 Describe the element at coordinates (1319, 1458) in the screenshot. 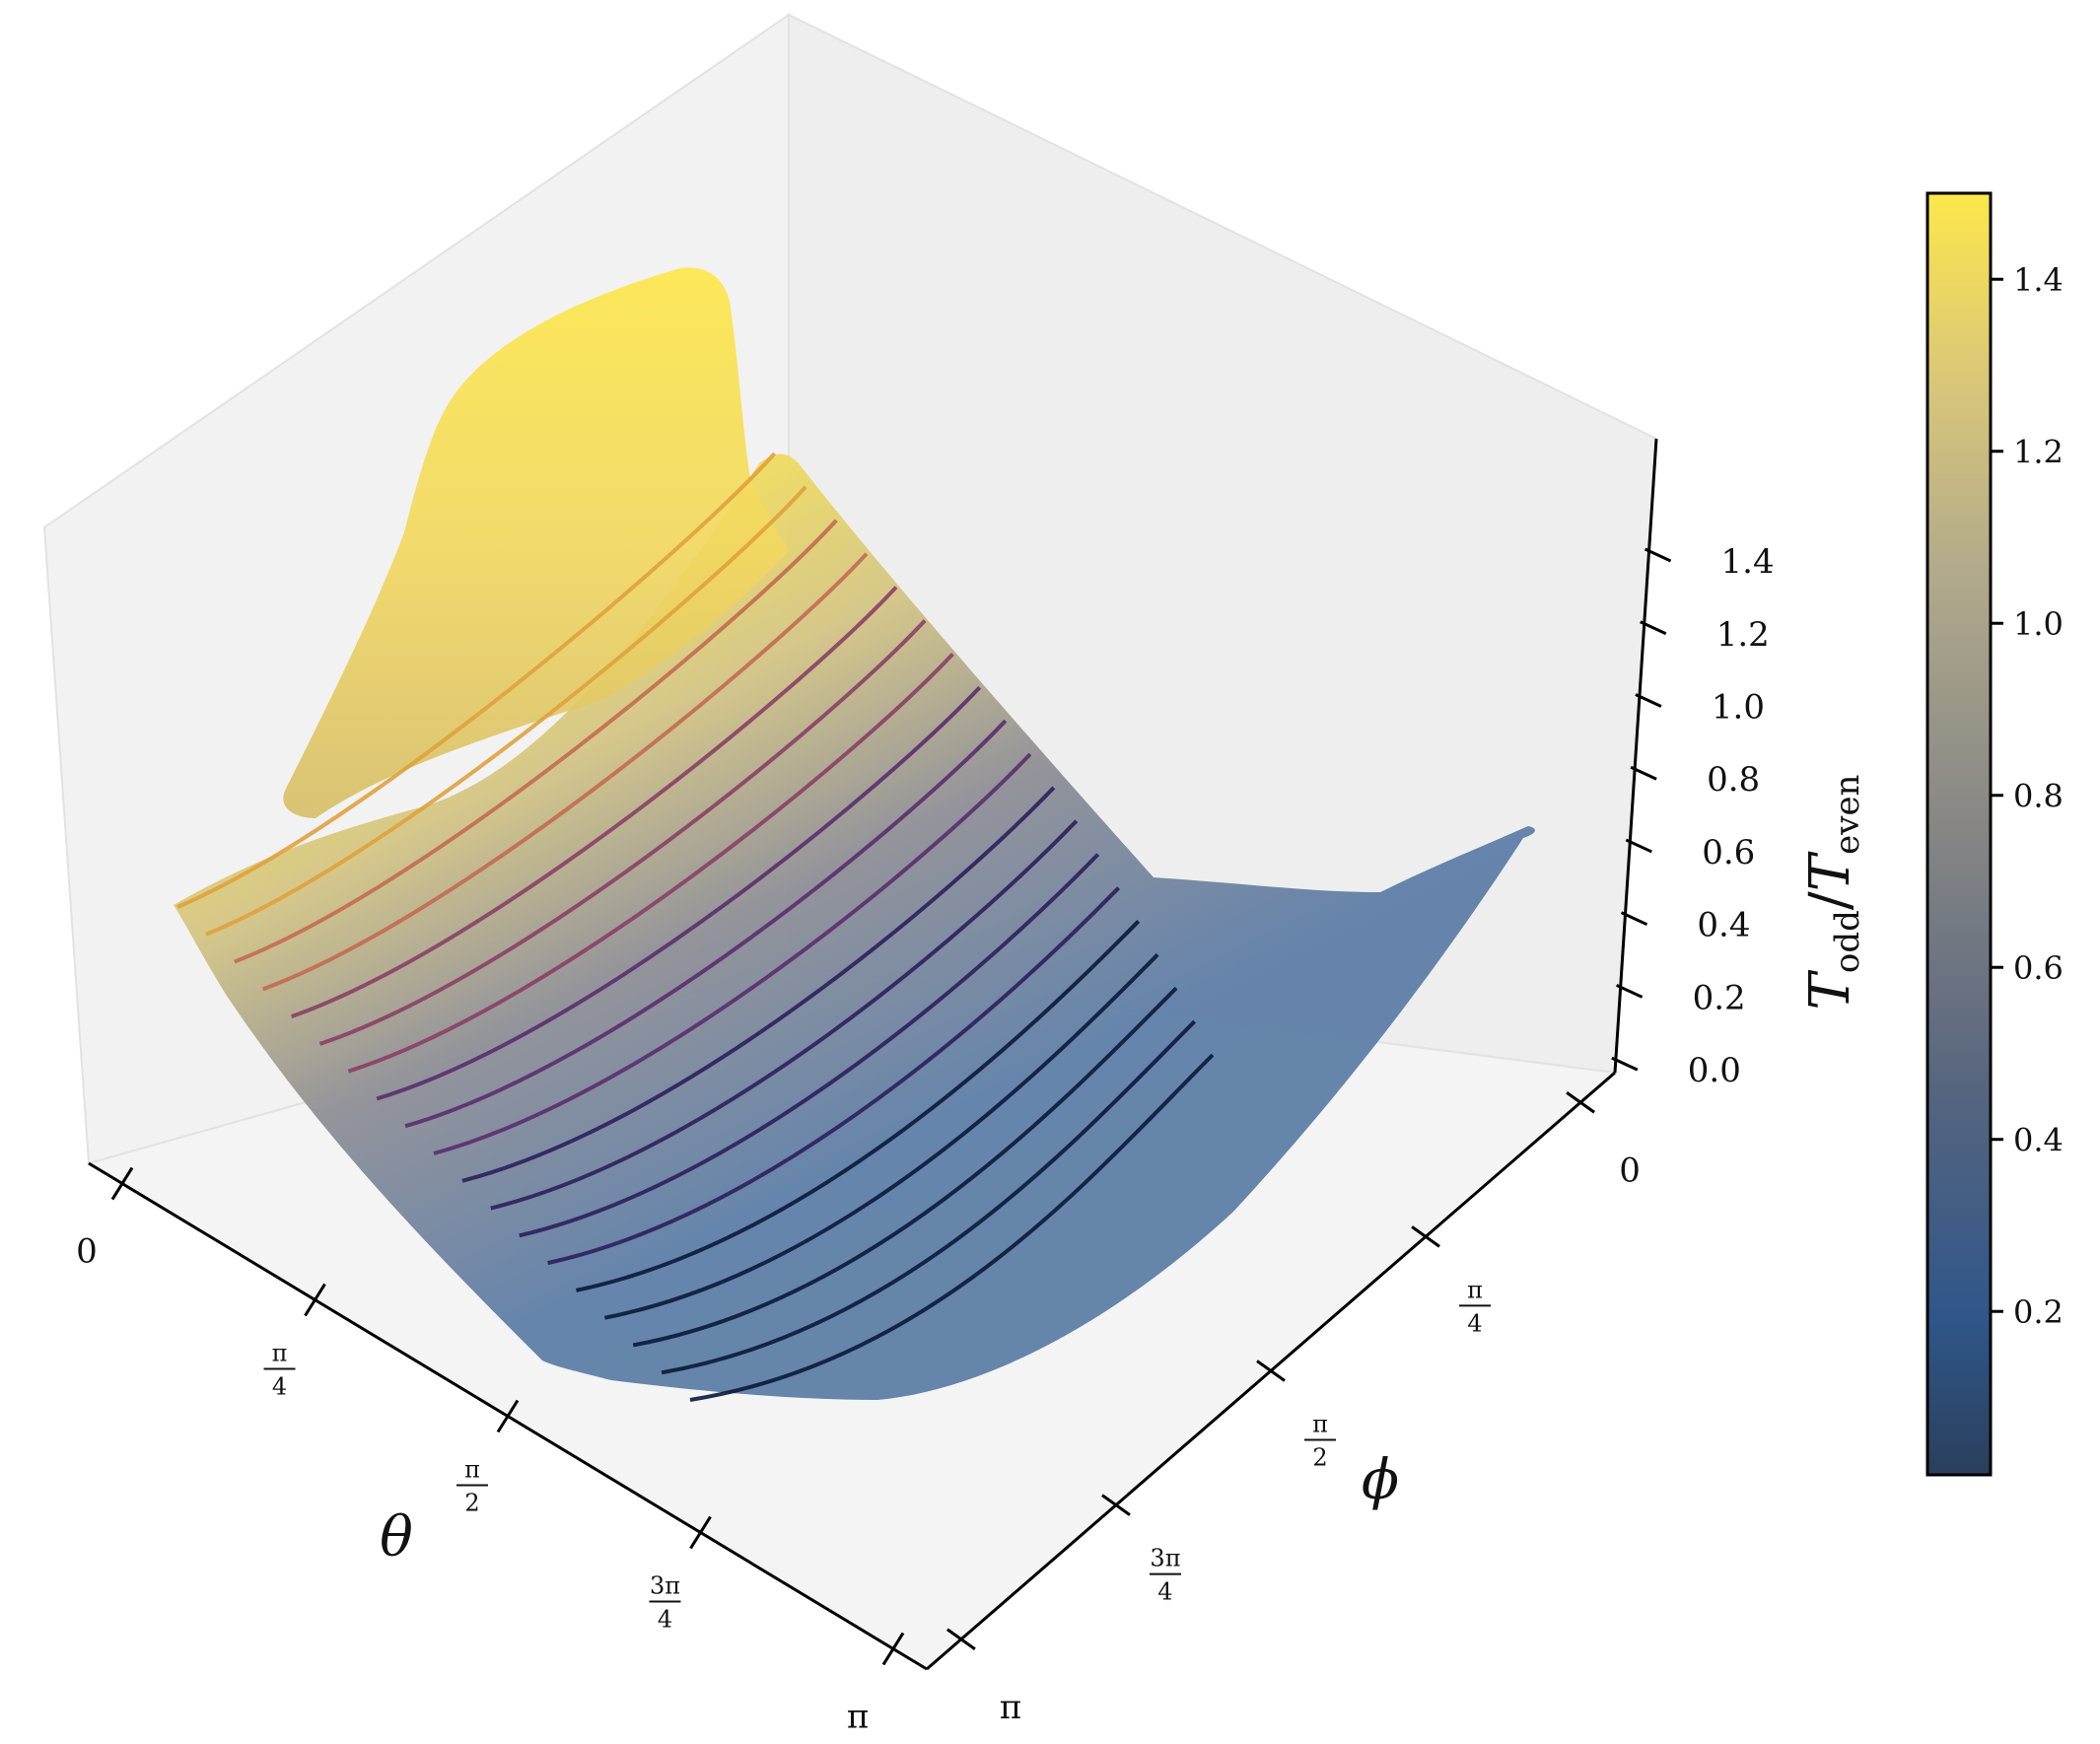

I see `phi-tick-label-2-den: 2` at that location.